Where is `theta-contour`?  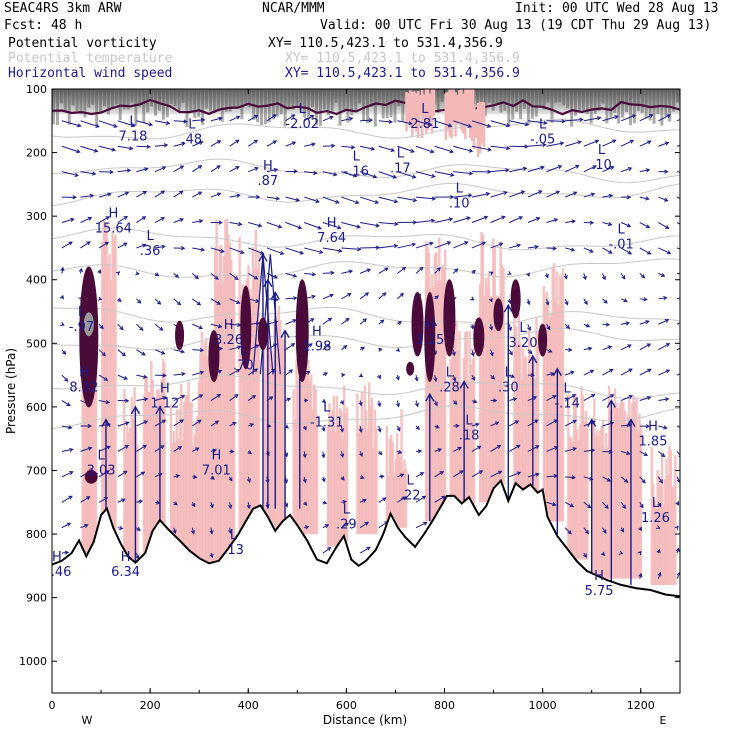
theta-contour is located at coordinates (366, 268).